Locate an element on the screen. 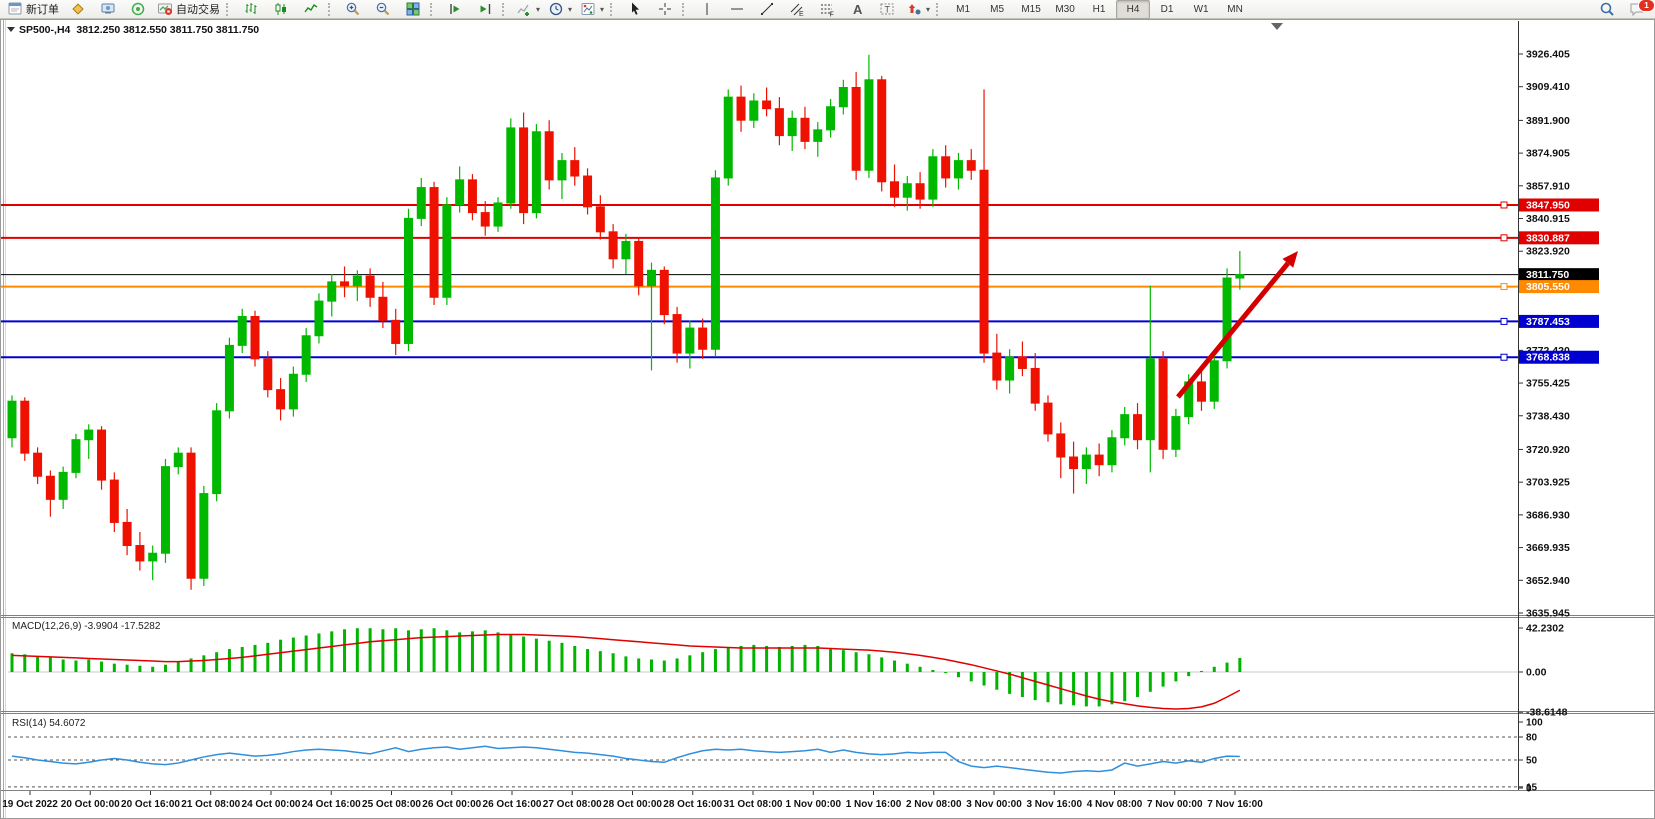  templates-button: ▾ is located at coordinates (592, 9).